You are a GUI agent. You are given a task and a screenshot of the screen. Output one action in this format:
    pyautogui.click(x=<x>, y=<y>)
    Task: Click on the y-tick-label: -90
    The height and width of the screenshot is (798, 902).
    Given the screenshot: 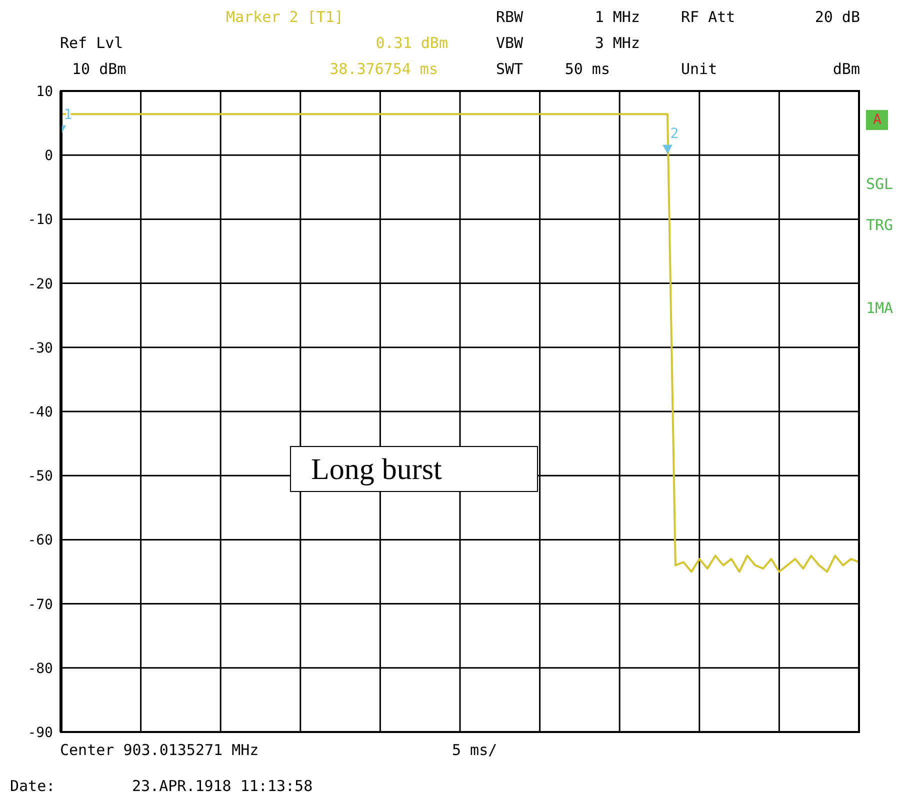 What is the action you would take?
    pyautogui.click(x=40, y=732)
    